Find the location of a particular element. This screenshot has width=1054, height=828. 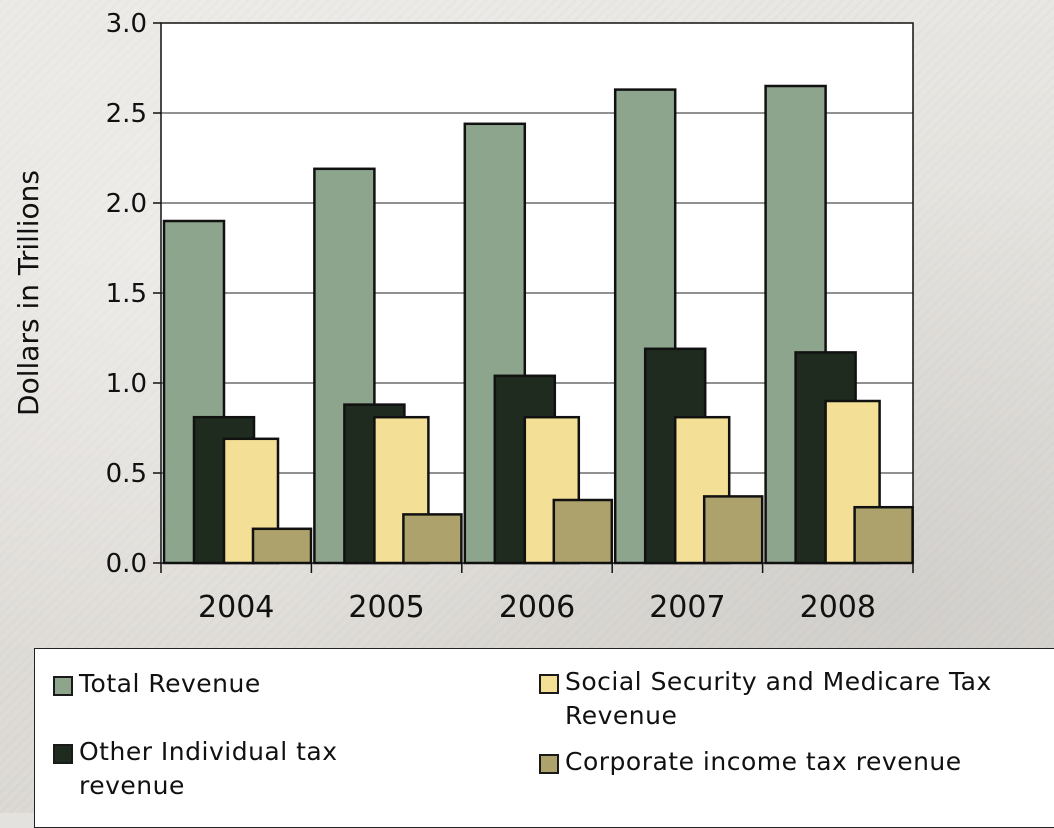

x-tick-label-2007: 2007 is located at coordinates (687, 607).